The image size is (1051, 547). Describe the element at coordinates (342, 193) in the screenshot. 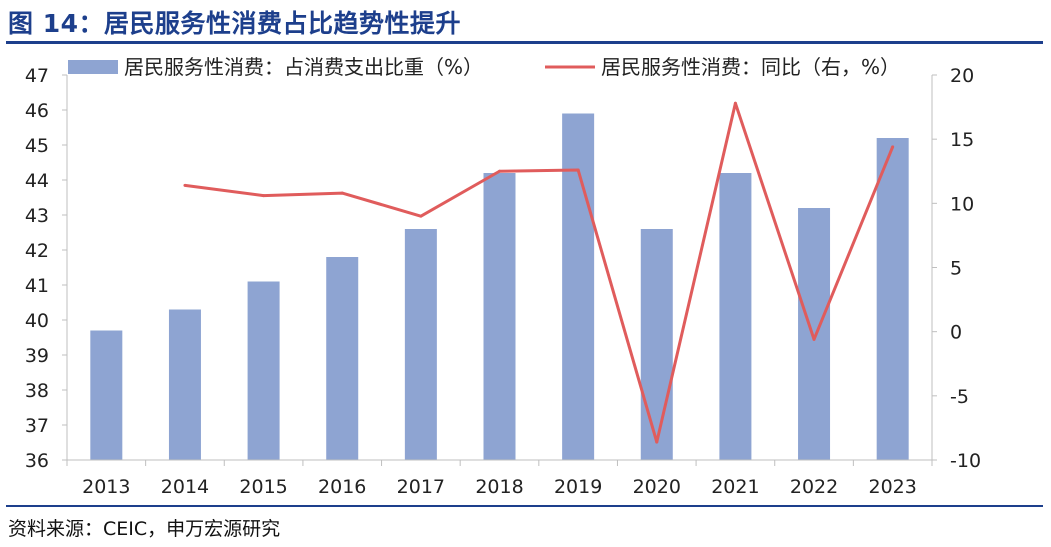

I see `line-point-2016` at that location.